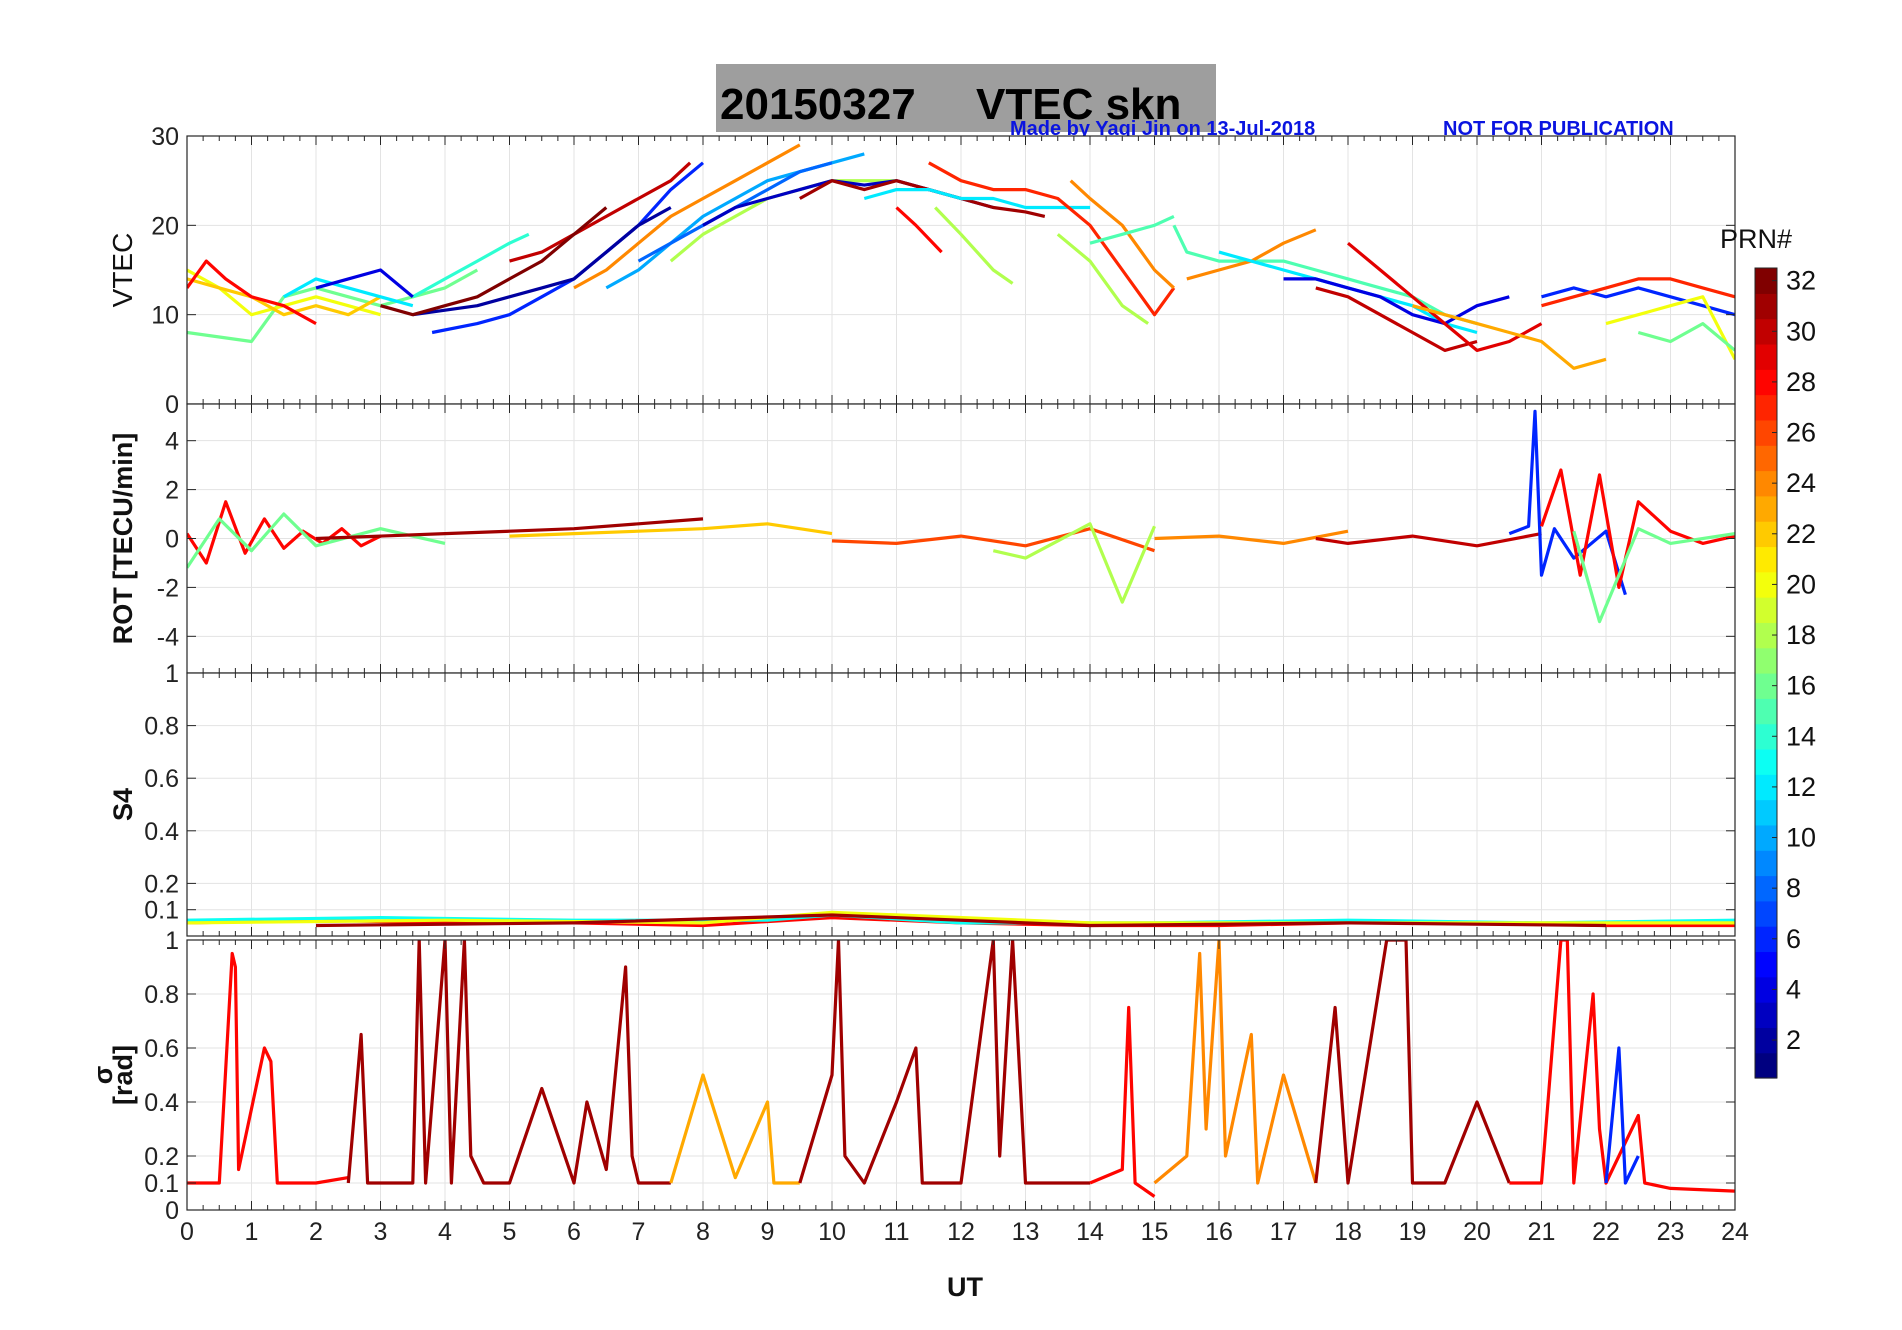  I want to click on x-tick-label: 5, so click(510, 1232).